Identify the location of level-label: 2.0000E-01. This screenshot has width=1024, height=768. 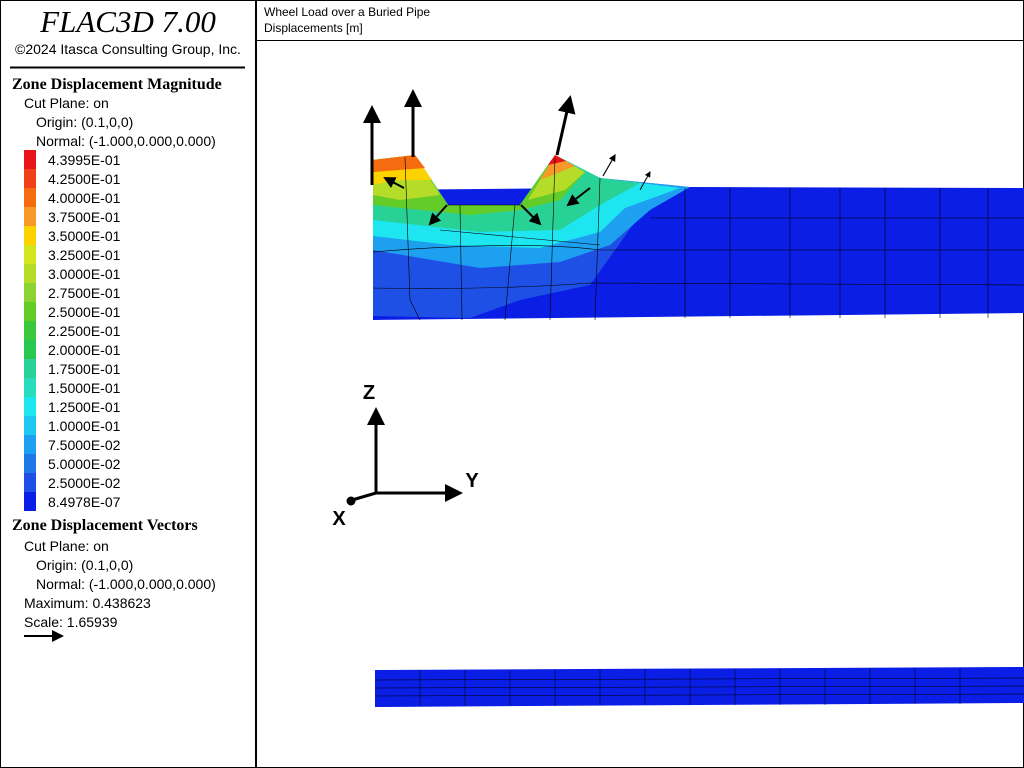
(84, 350).